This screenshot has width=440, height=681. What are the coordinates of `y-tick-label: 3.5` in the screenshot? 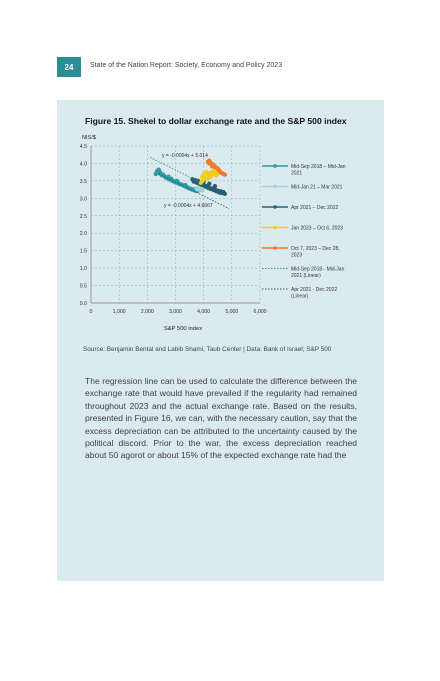 It's located at (83, 182).